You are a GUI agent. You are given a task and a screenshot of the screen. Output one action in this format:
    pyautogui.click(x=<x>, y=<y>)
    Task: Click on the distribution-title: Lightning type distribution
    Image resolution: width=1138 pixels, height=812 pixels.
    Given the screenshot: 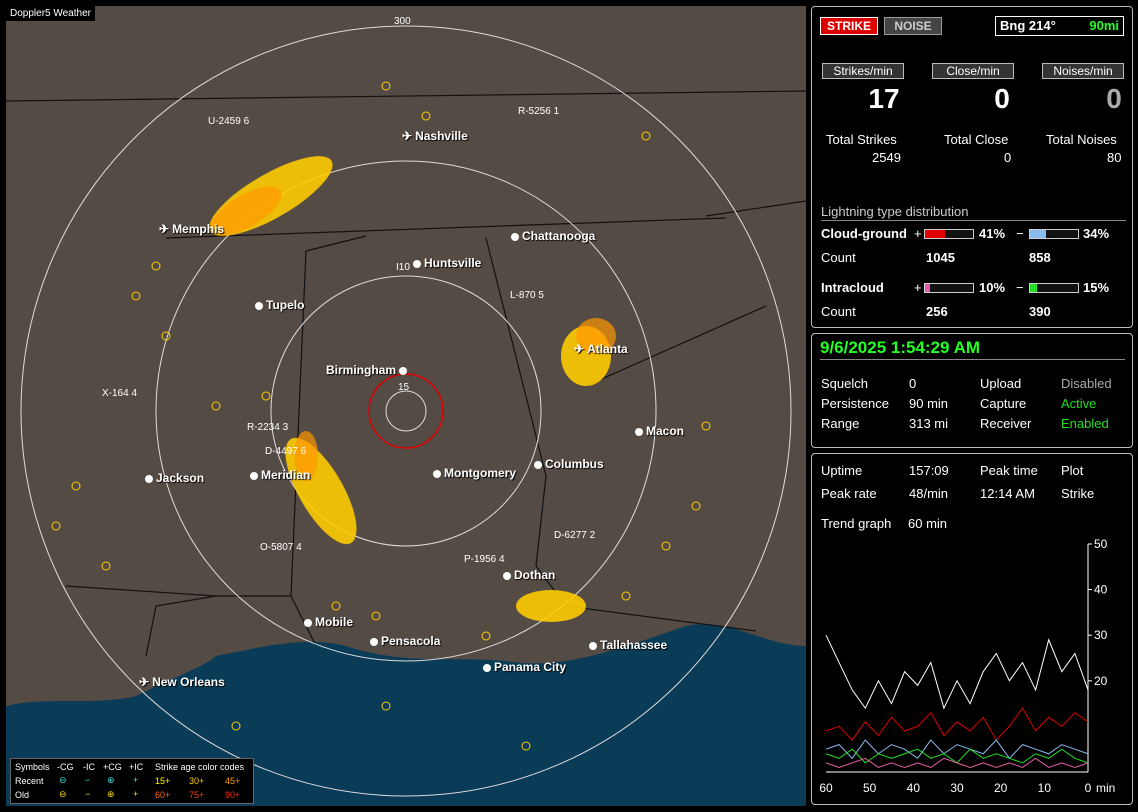 What is the action you would take?
    pyautogui.click(x=895, y=211)
    